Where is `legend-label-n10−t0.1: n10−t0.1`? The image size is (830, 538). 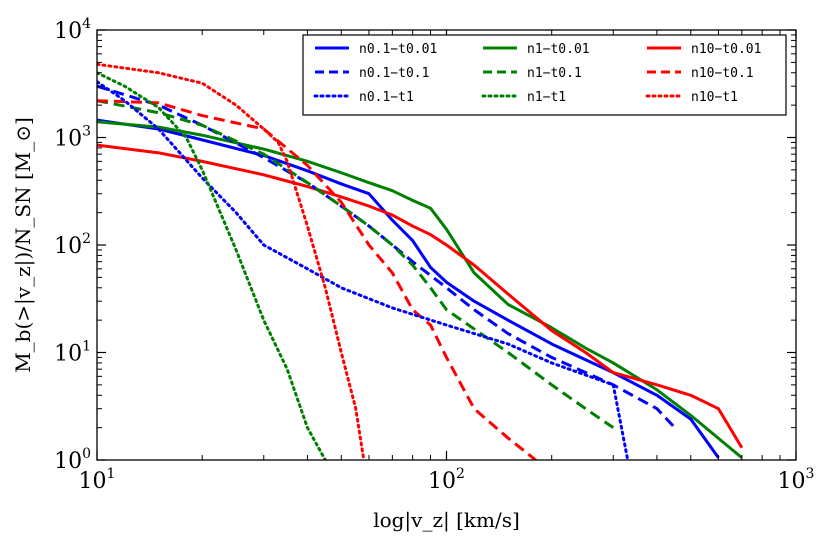
legend-label-n10−t0.1: n10−t0.1 is located at coordinates (722, 73).